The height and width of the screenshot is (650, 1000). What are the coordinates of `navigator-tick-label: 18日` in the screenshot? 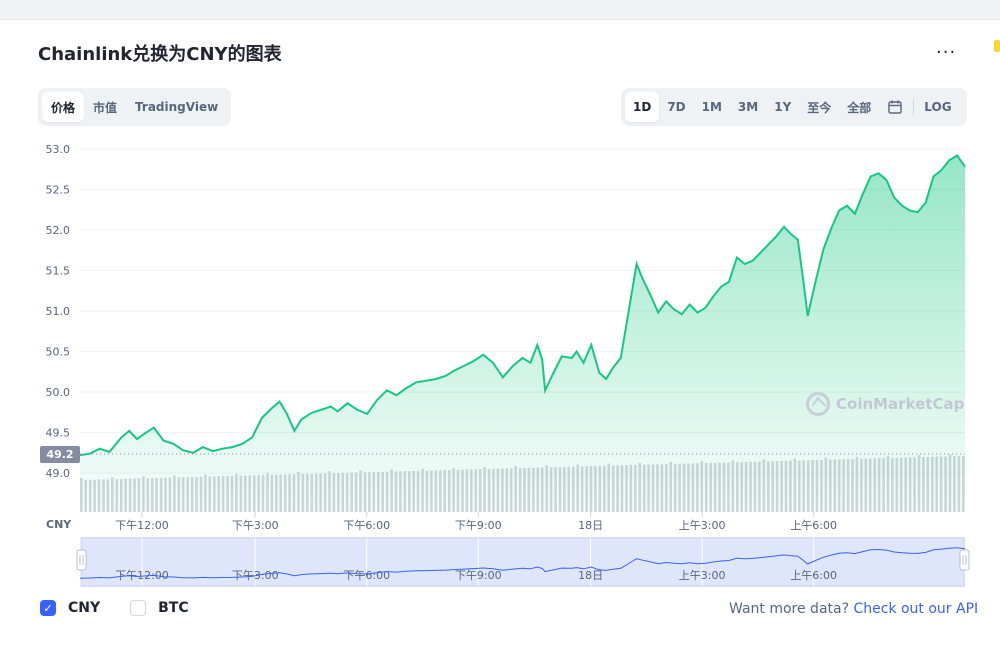 It's located at (590, 575).